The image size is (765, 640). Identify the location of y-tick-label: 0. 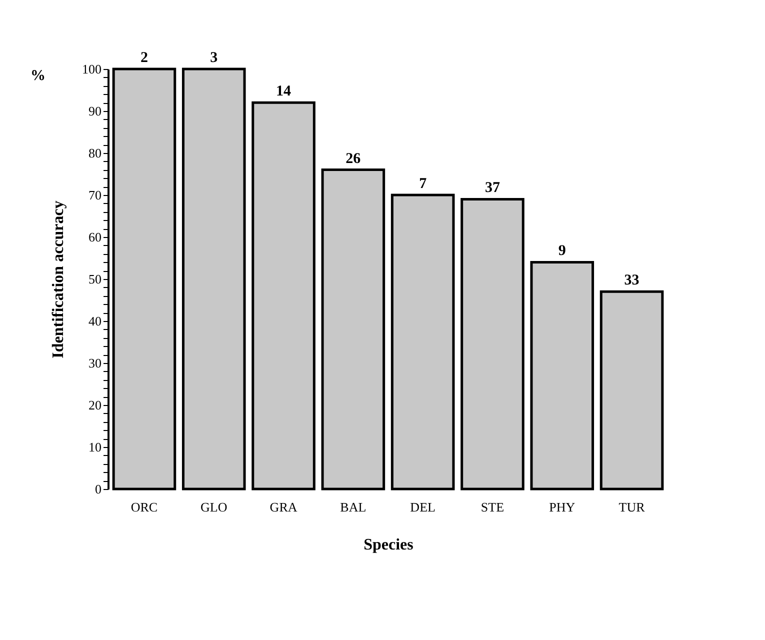
(98, 489).